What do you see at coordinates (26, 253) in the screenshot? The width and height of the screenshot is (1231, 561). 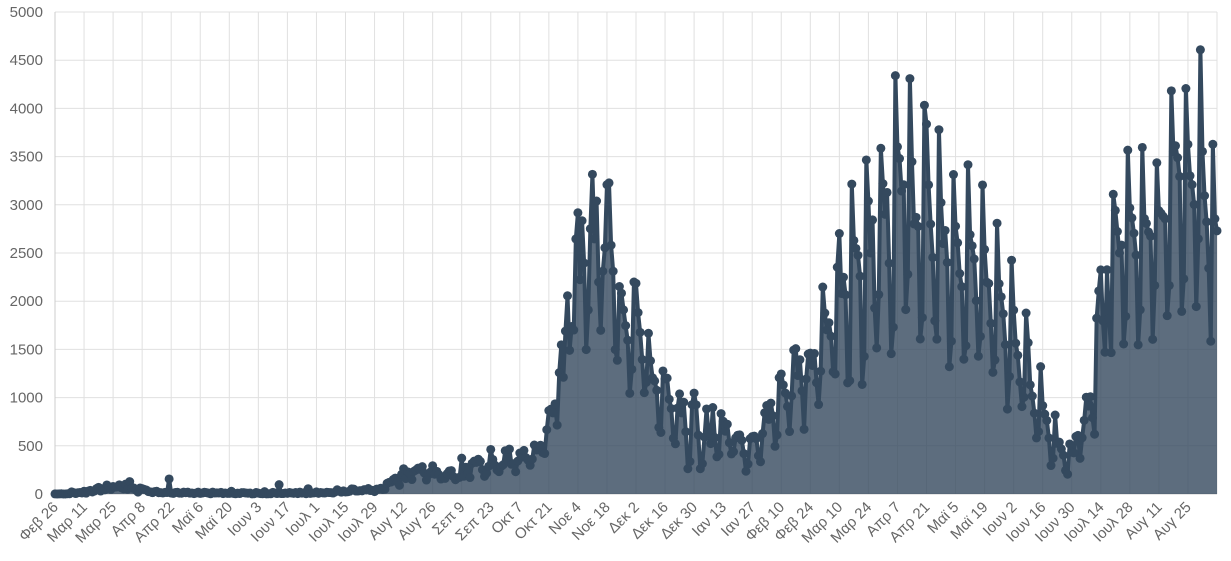 I see `y-tick-label: 2500` at bounding box center [26, 253].